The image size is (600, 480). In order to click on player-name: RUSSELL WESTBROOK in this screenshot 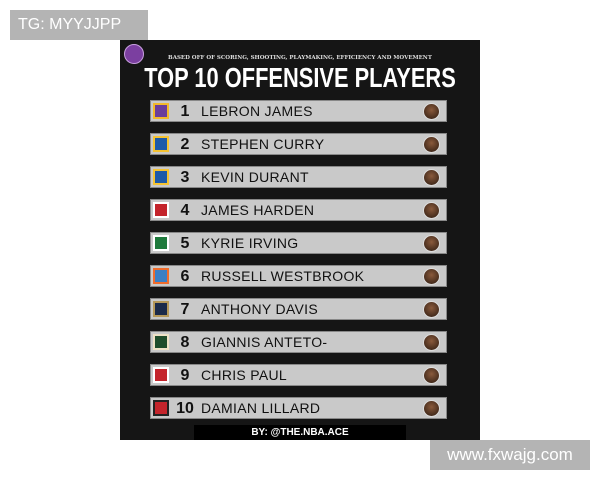, I will do `click(283, 276)`.